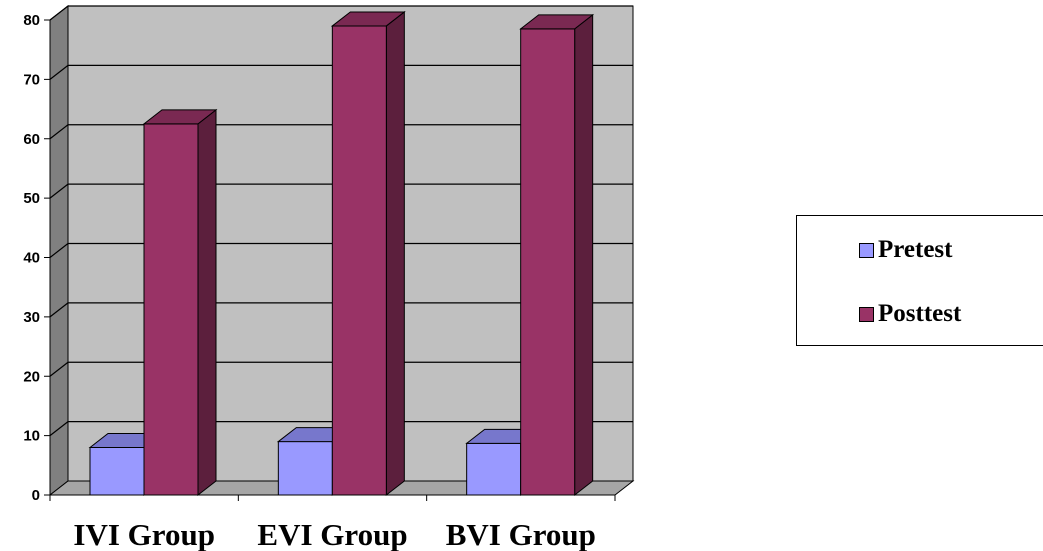 This screenshot has height=551, width=1043. What do you see at coordinates (31, 258) in the screenshot?
I see `y-tick-label: 40` at bounding box center [31, 258].